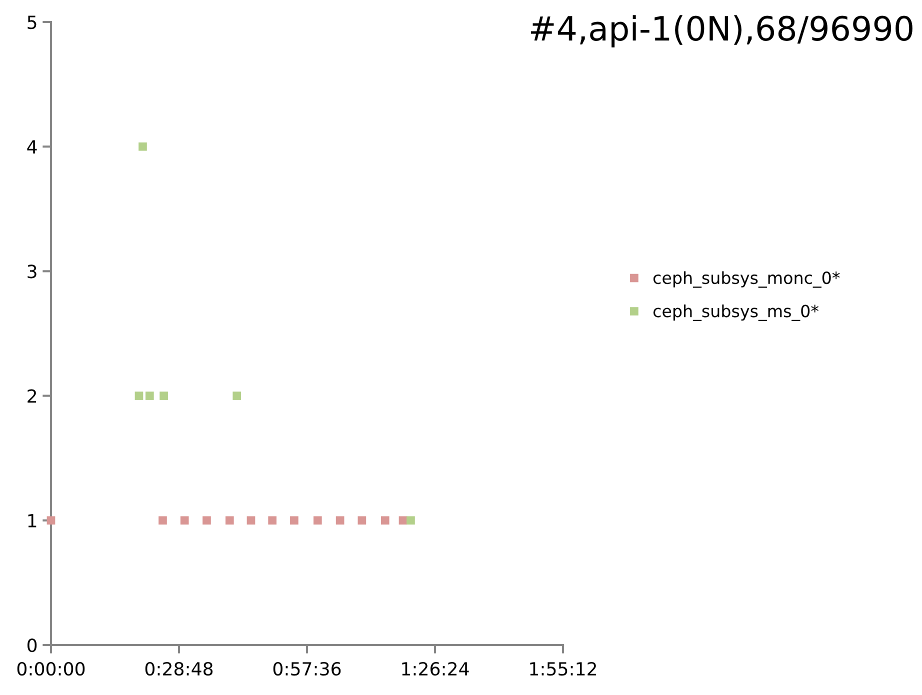  What do you see at coordinates (32, 521) in the screenshot?
I see `y-tick-label: 1` at bounding box center [32, 521].